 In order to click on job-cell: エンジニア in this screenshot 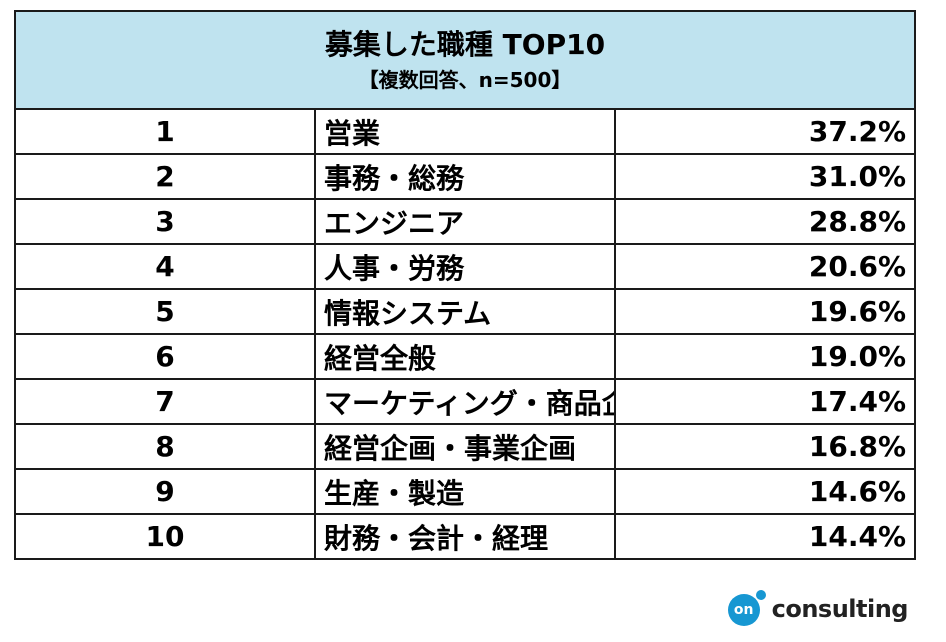, I will do `click(465, 221)`.